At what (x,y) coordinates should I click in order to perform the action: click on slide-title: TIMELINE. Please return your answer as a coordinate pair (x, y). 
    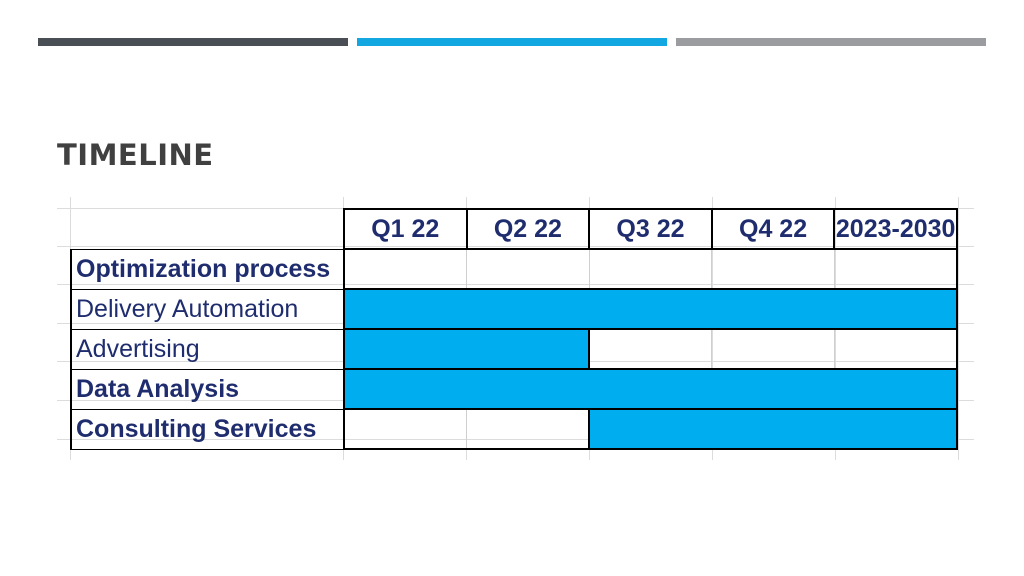
    Looking at the image, I should click on (135, 155).